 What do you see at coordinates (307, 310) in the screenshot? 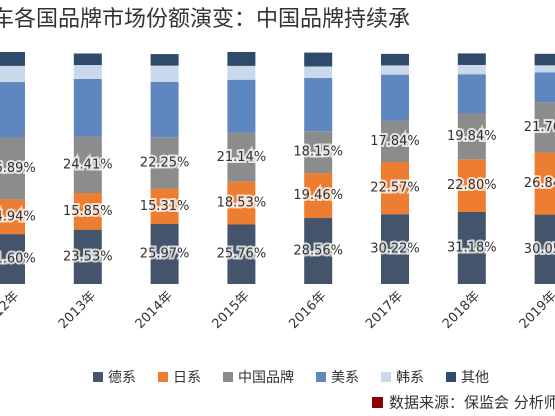
I see `x-tick-label: 2016年` at bounding box center [307, 310].